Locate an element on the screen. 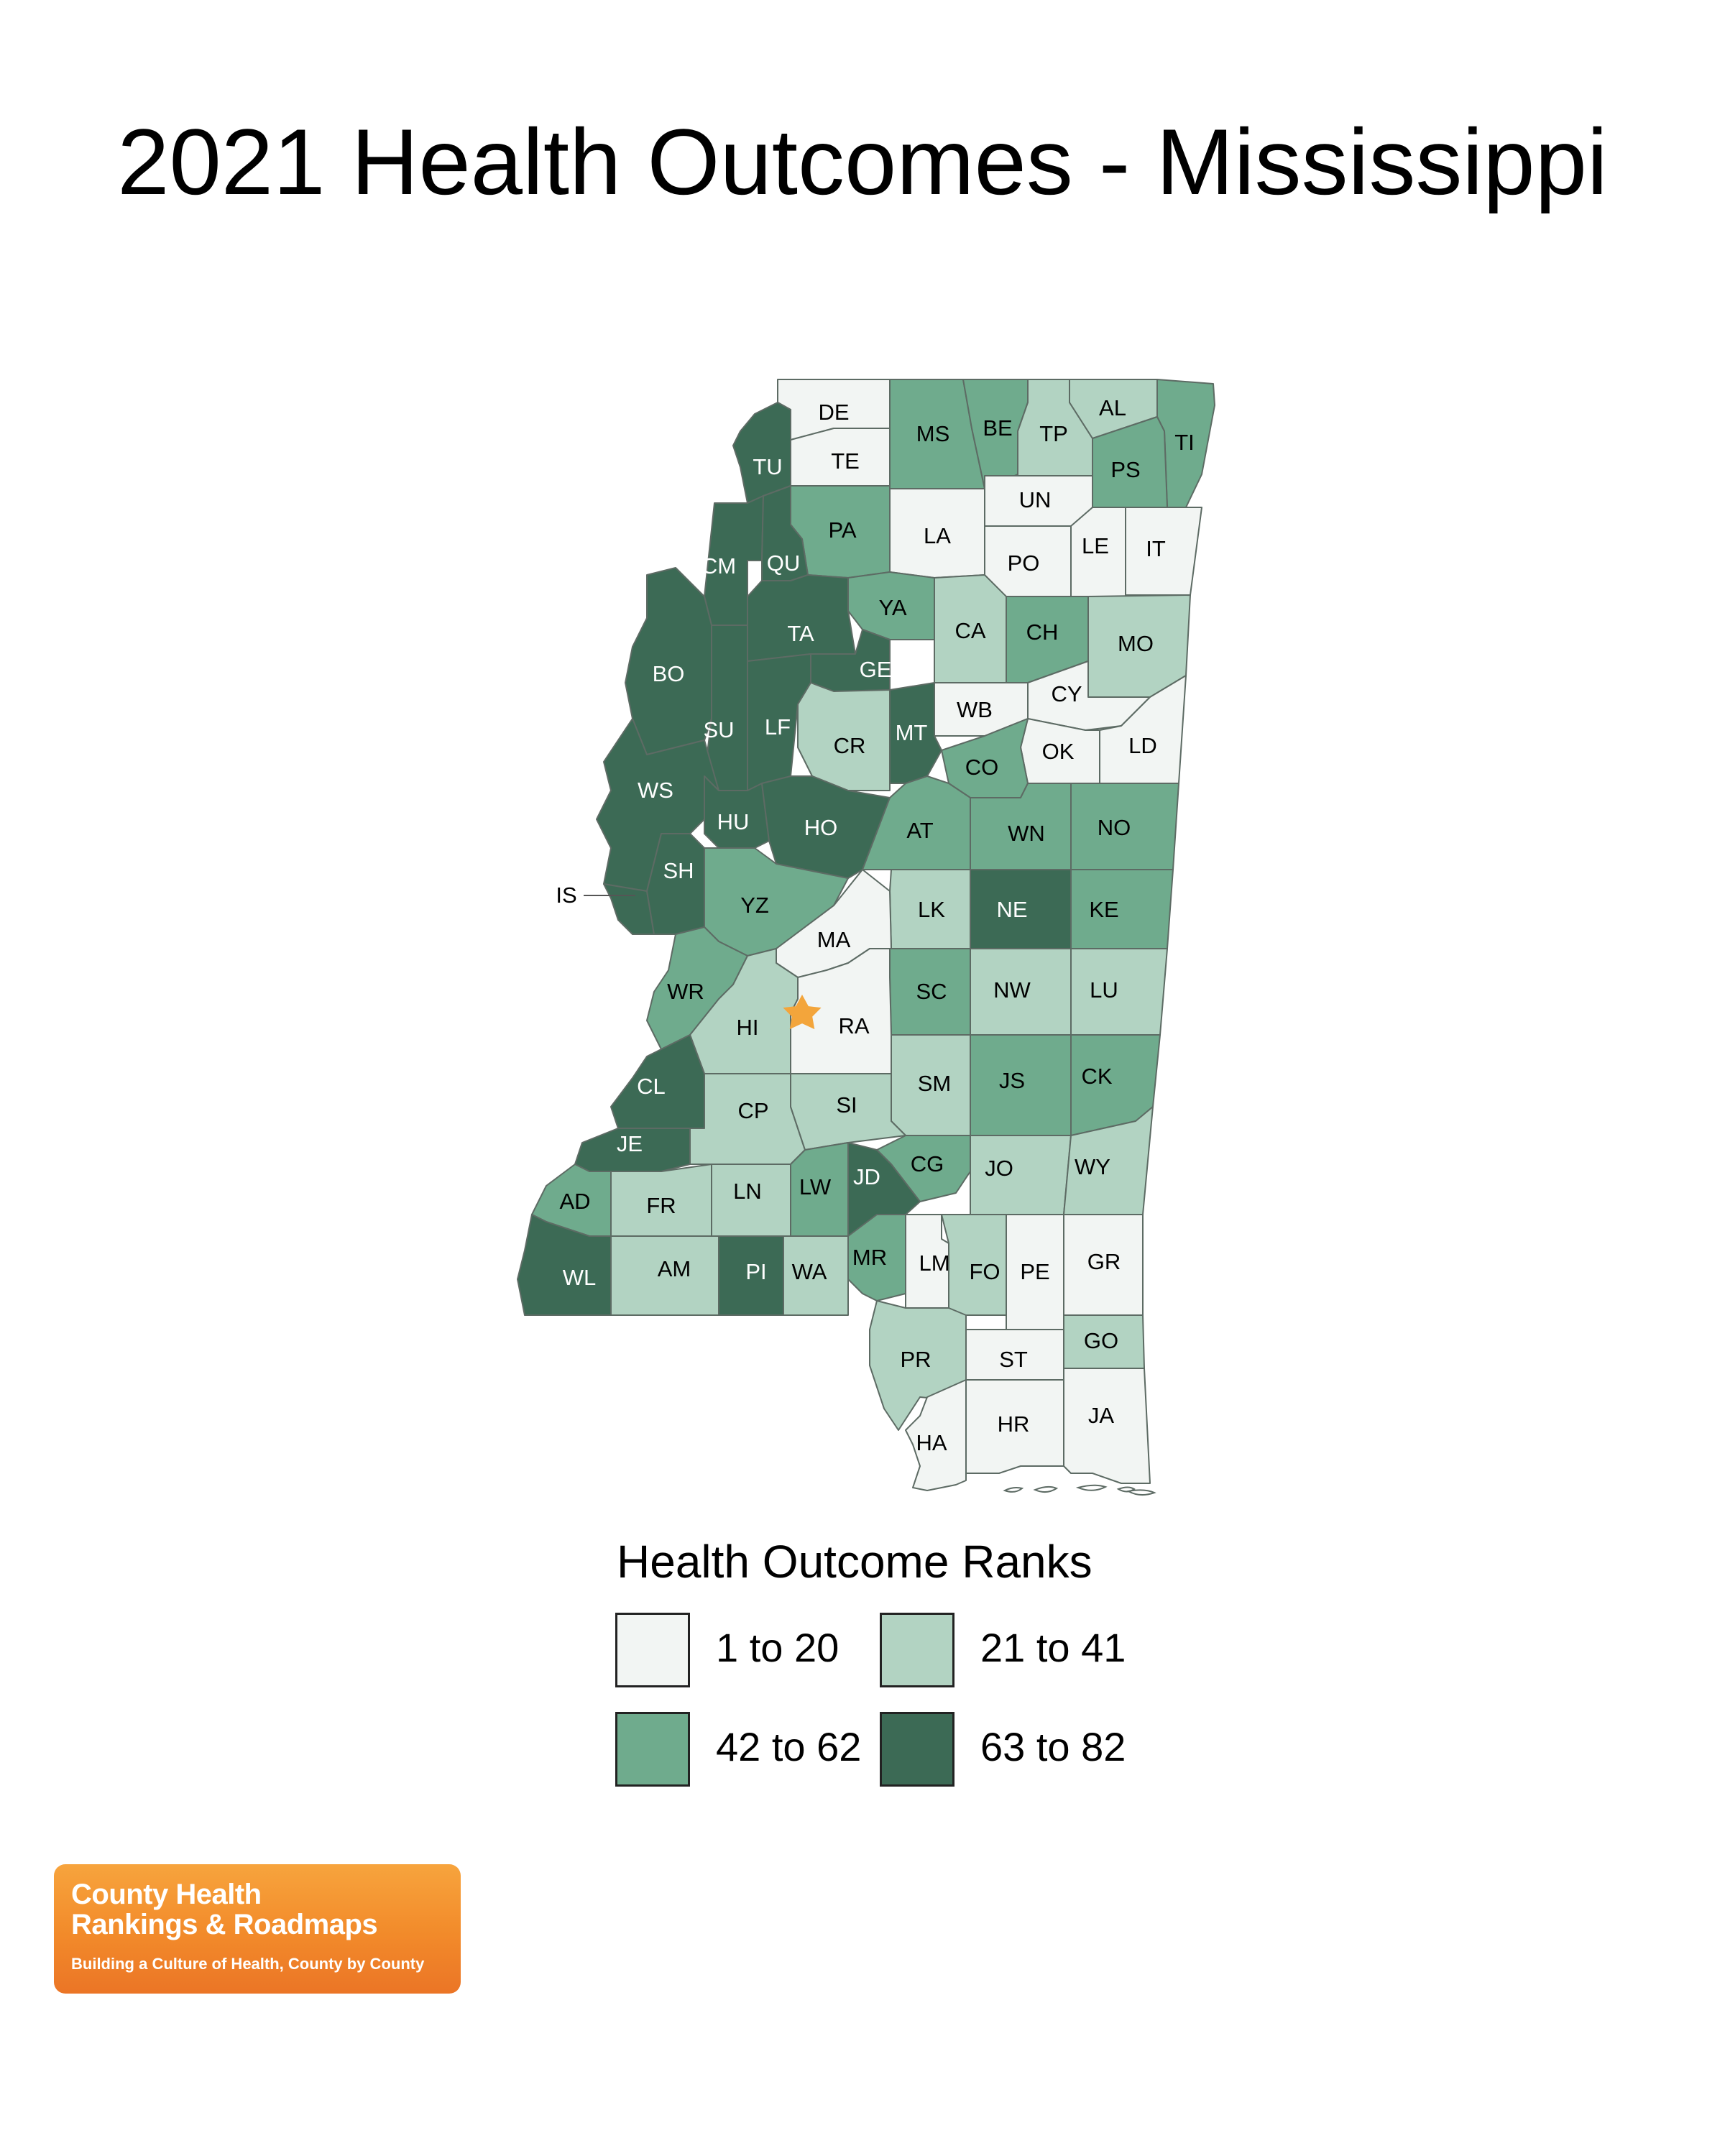 The height and width of the screenshot is (2156, 1725). county-label-sh: SH is located at coordinates (678, 871).